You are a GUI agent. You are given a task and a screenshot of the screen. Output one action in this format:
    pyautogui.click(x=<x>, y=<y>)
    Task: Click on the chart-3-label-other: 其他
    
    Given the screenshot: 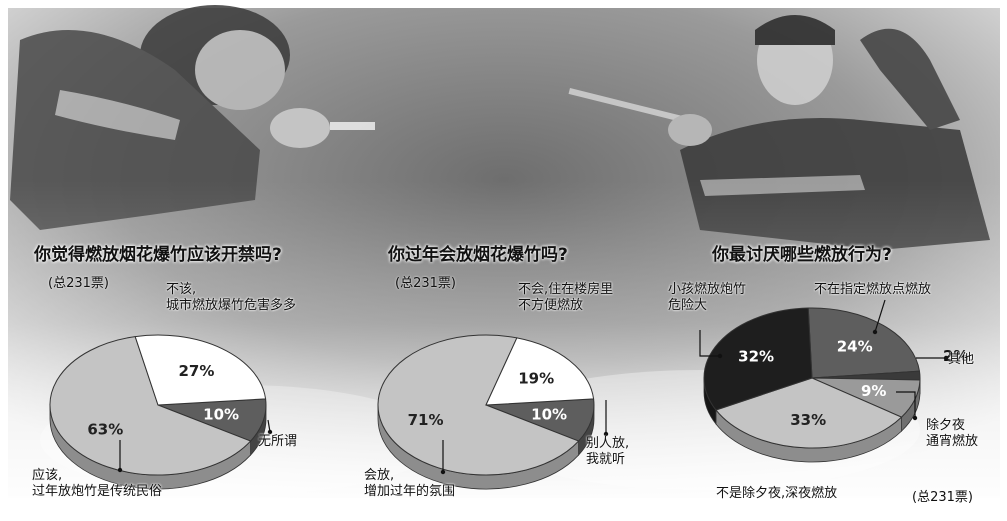 What is the action you would take?
    pyautogui.click(x=961, y=359)
    